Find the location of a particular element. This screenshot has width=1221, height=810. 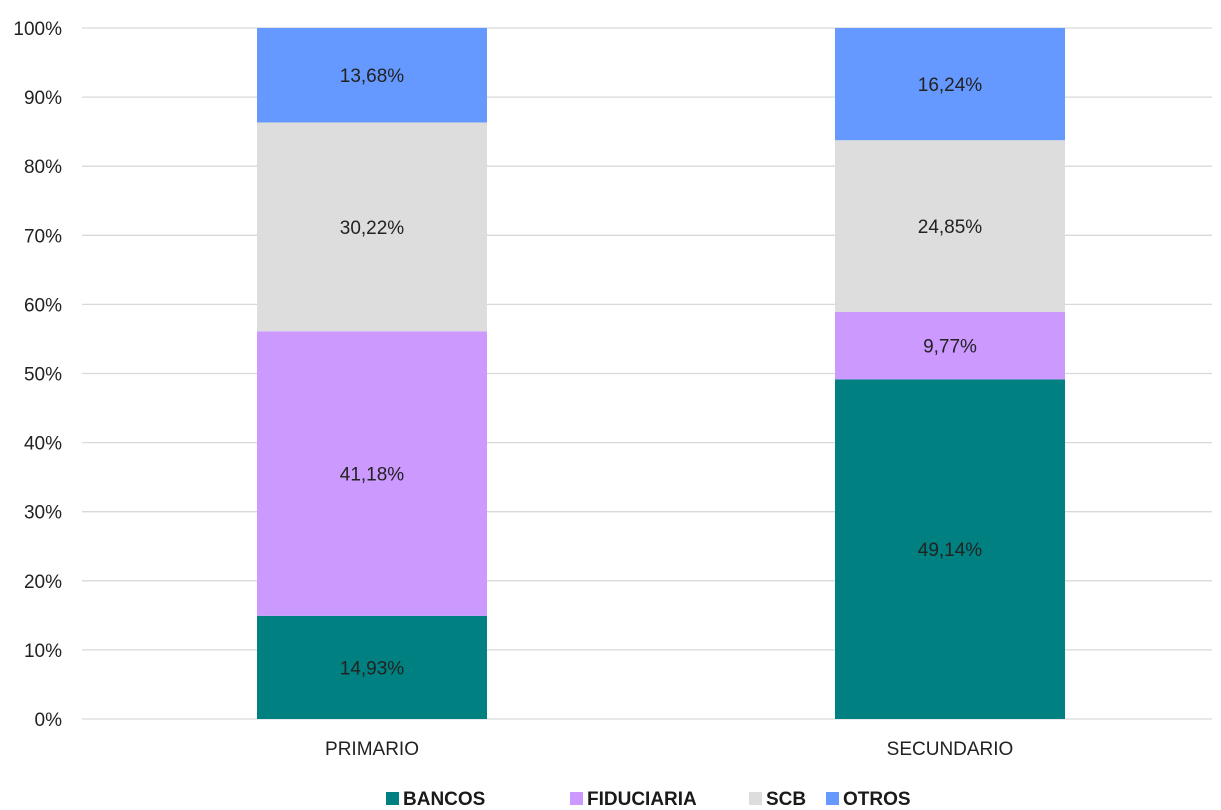

legend-label-fiduciaria: FIDUCIARIA is located at coordinates (642, 799).